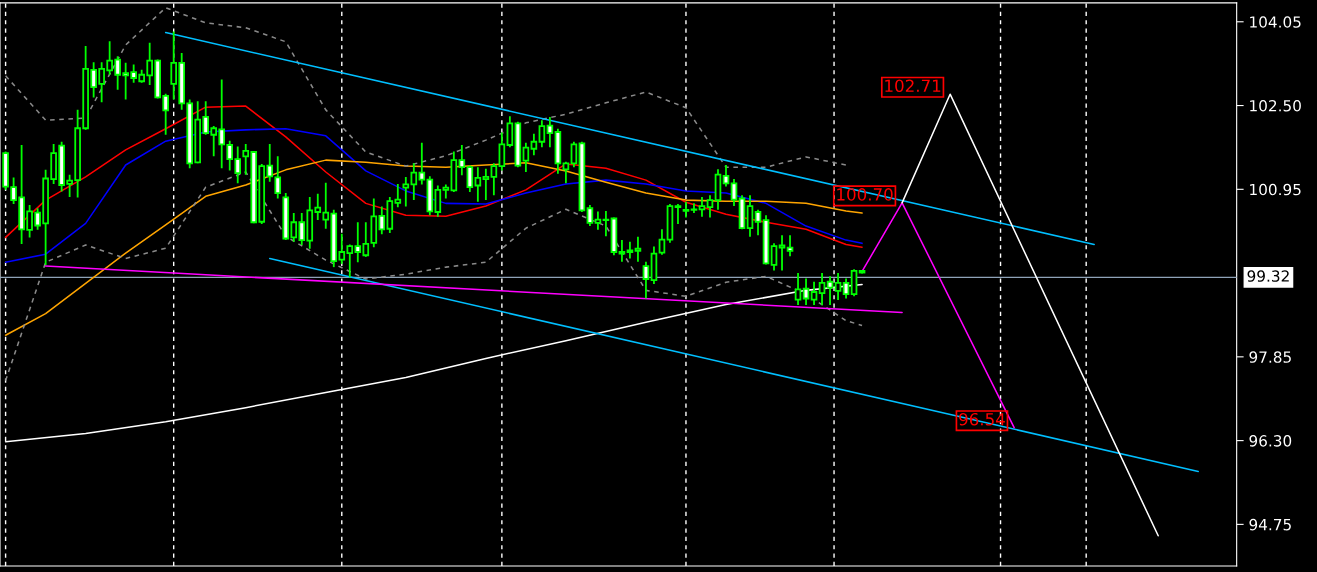  Describe the element at coordinates (1270, 357) in the screenshot. I see `y-tick-label: 97.85` at that location.